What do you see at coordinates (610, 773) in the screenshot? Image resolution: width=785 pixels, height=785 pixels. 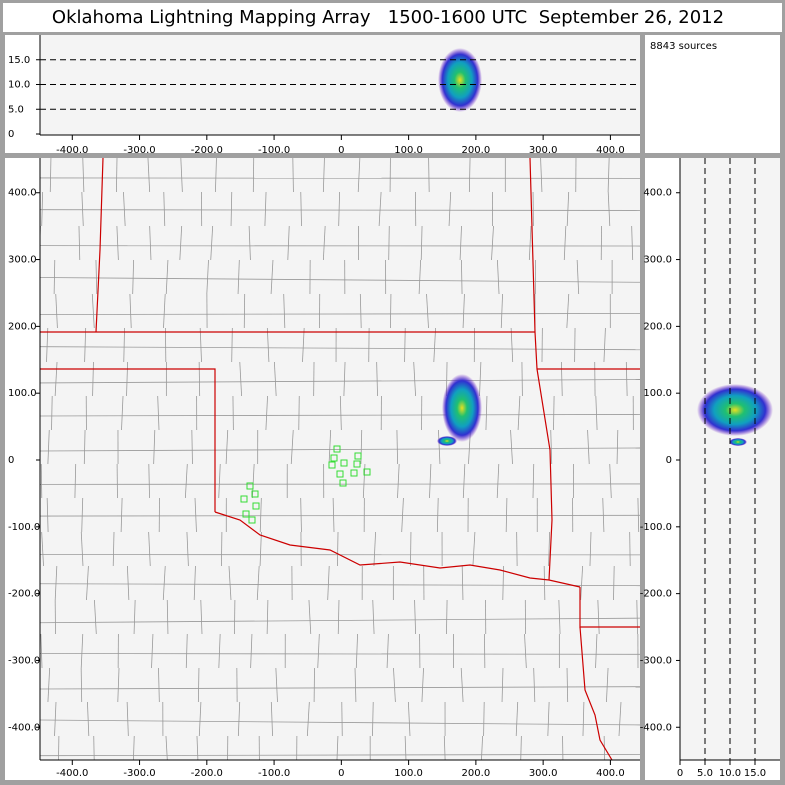 I see `x-tick-label: 400.0` at bounding box center [610, 773].